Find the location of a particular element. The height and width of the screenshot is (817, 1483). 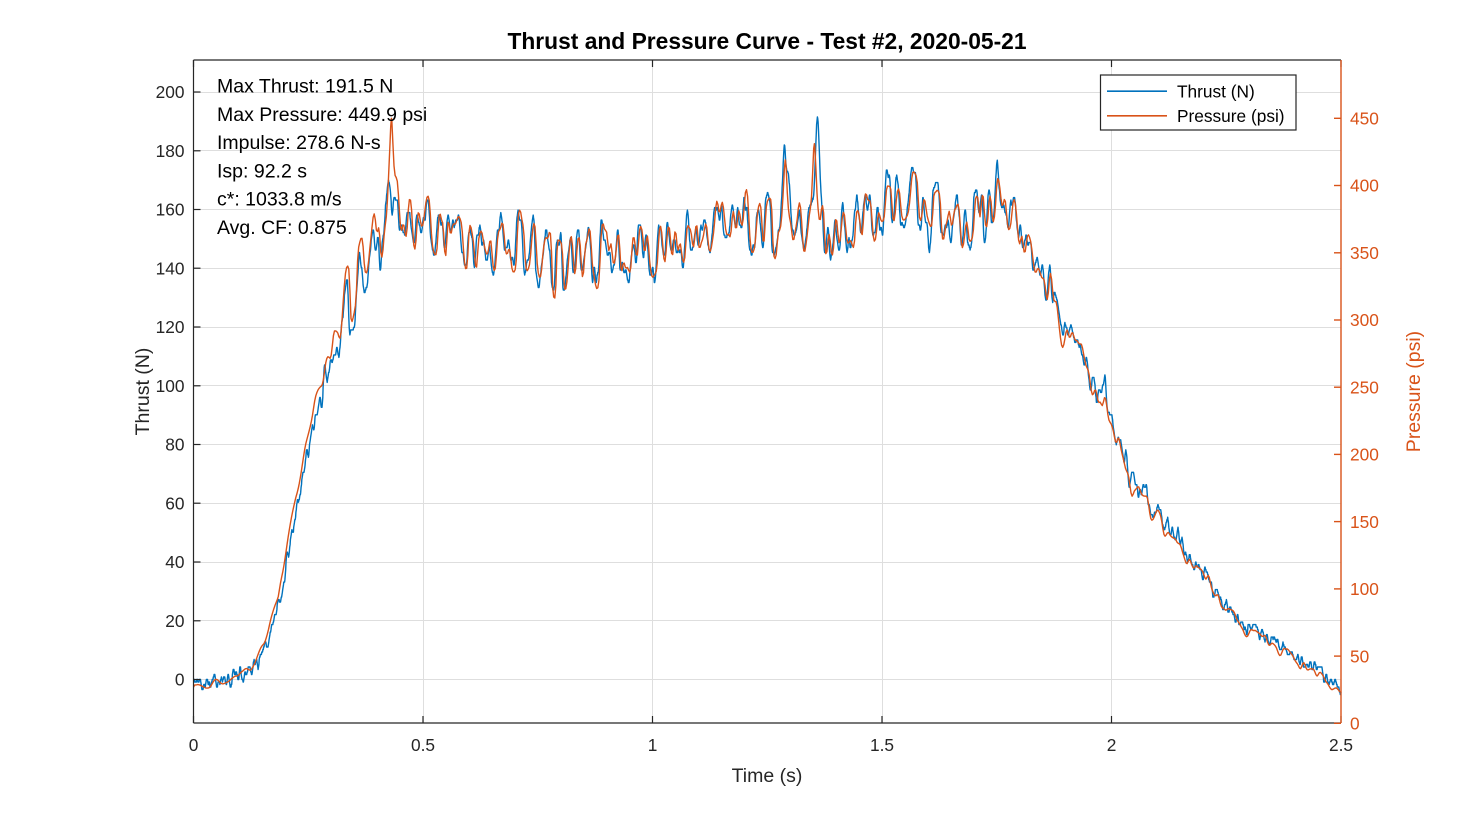

svg-text: 120 is located at coordinates (170, 327).